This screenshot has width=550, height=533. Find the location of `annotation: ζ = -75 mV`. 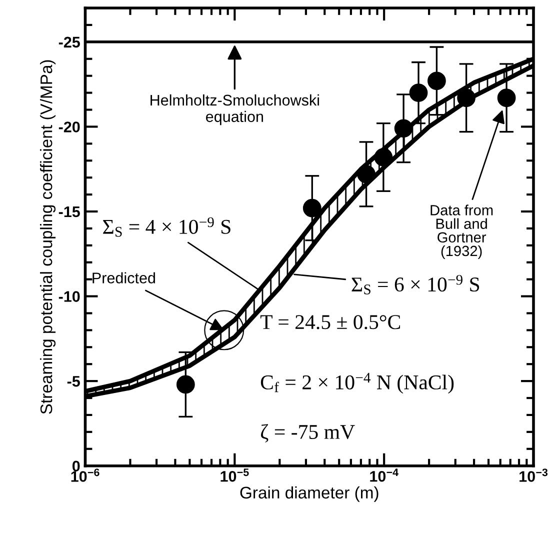

annotation: ζ = -75 mV is located at coordinates (307, 433).